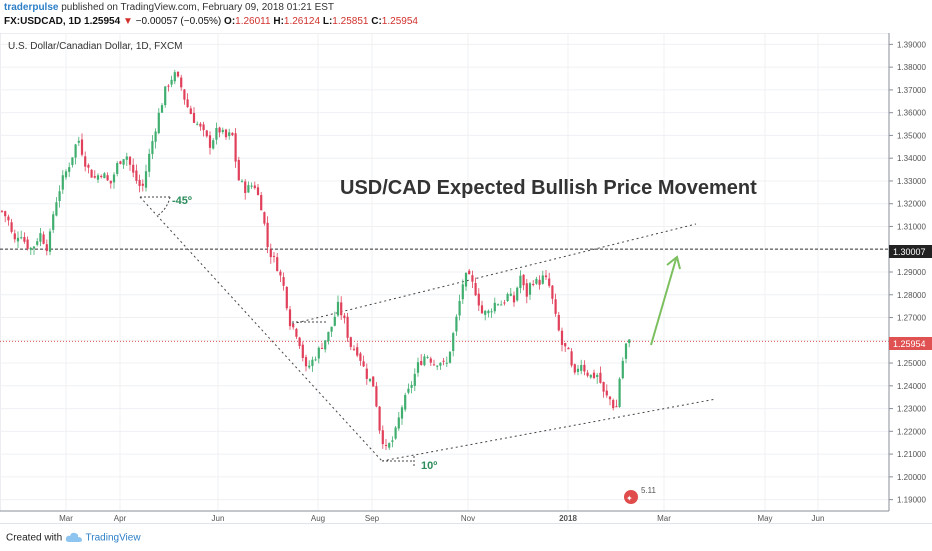 The height and width of the screenshot is (551, 932). What do you see at coordinates (911, 90) in the screenshot?
I see `price-tick-label: 1.37000` at bounding box center [911, 90].